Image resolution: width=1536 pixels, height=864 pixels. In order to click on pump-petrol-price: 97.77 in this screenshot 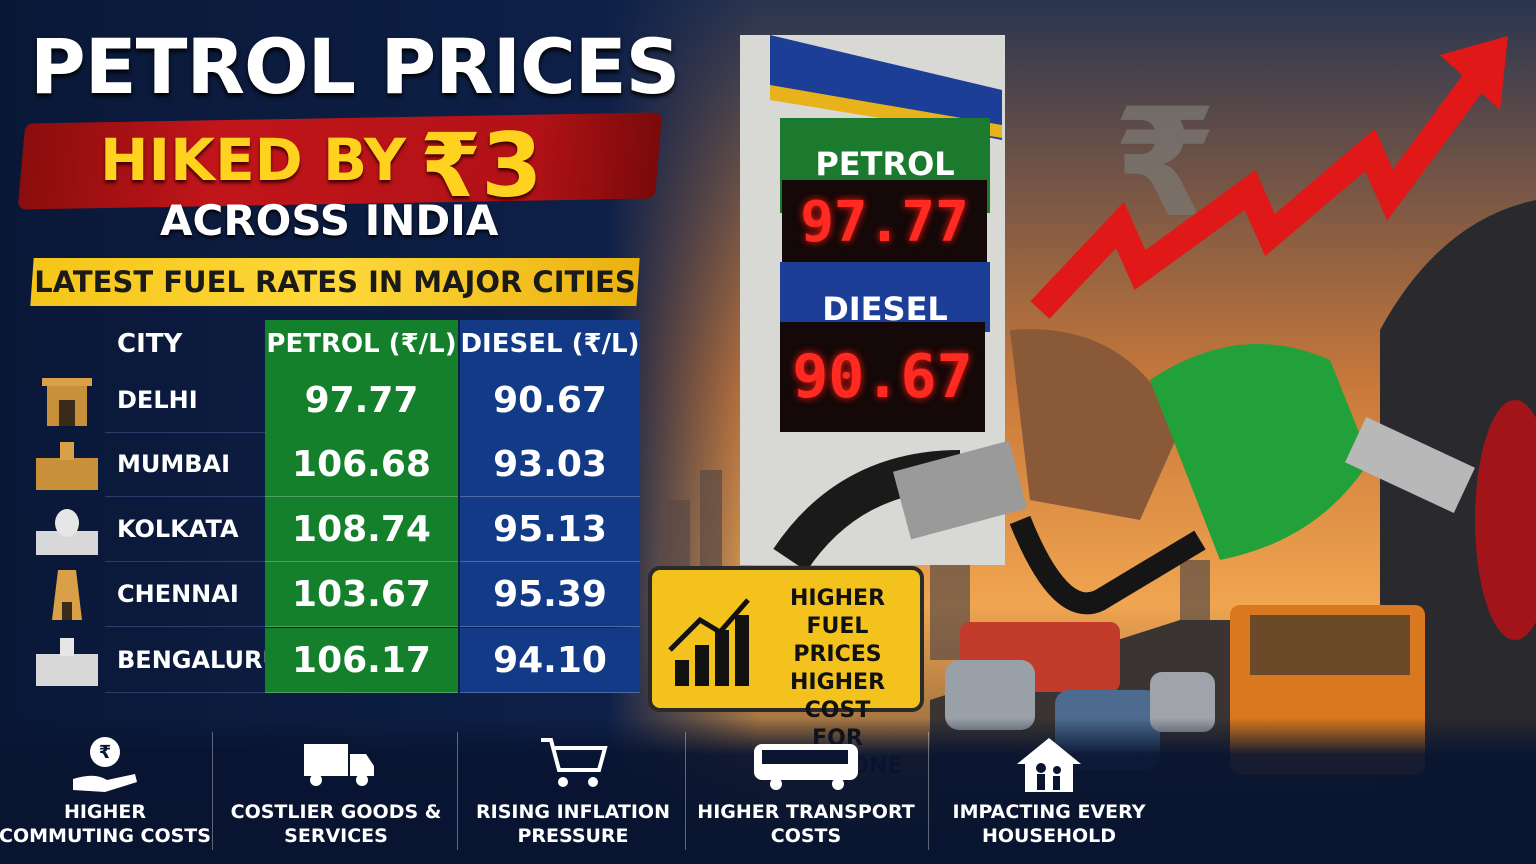, I will do `click(884, 222)`.